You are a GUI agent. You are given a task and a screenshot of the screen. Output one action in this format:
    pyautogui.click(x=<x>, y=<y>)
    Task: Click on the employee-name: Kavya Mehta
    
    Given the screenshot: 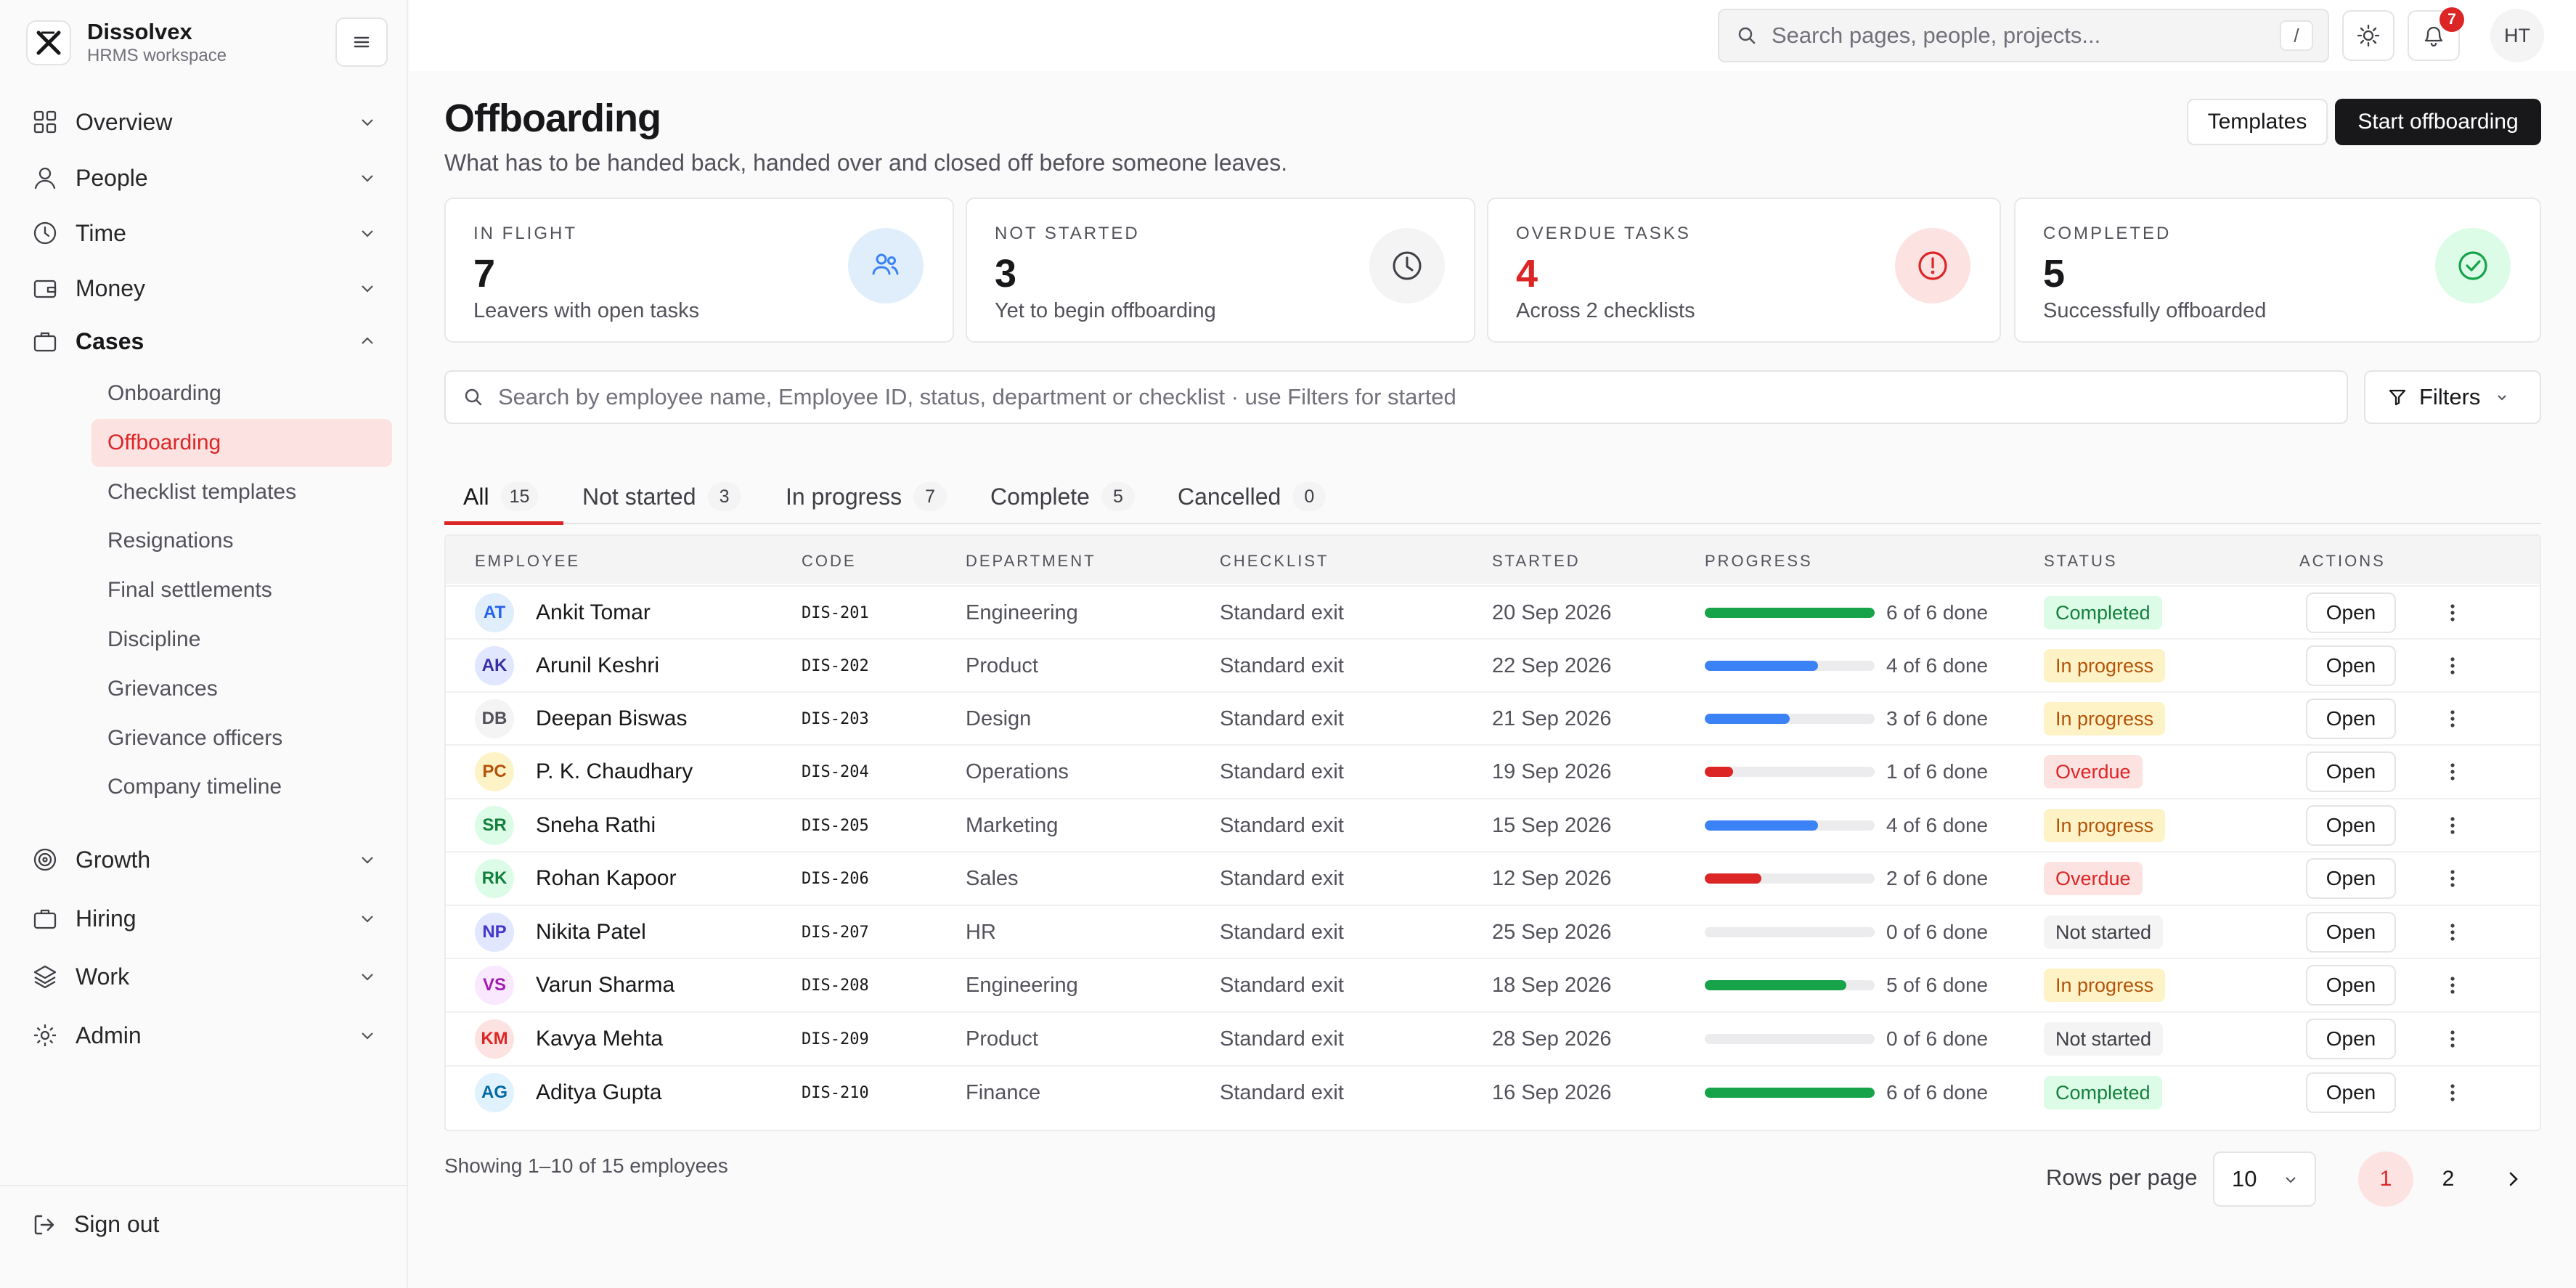 What is the action you would take?
    pyautogui.click(x=600, y=1039)
    